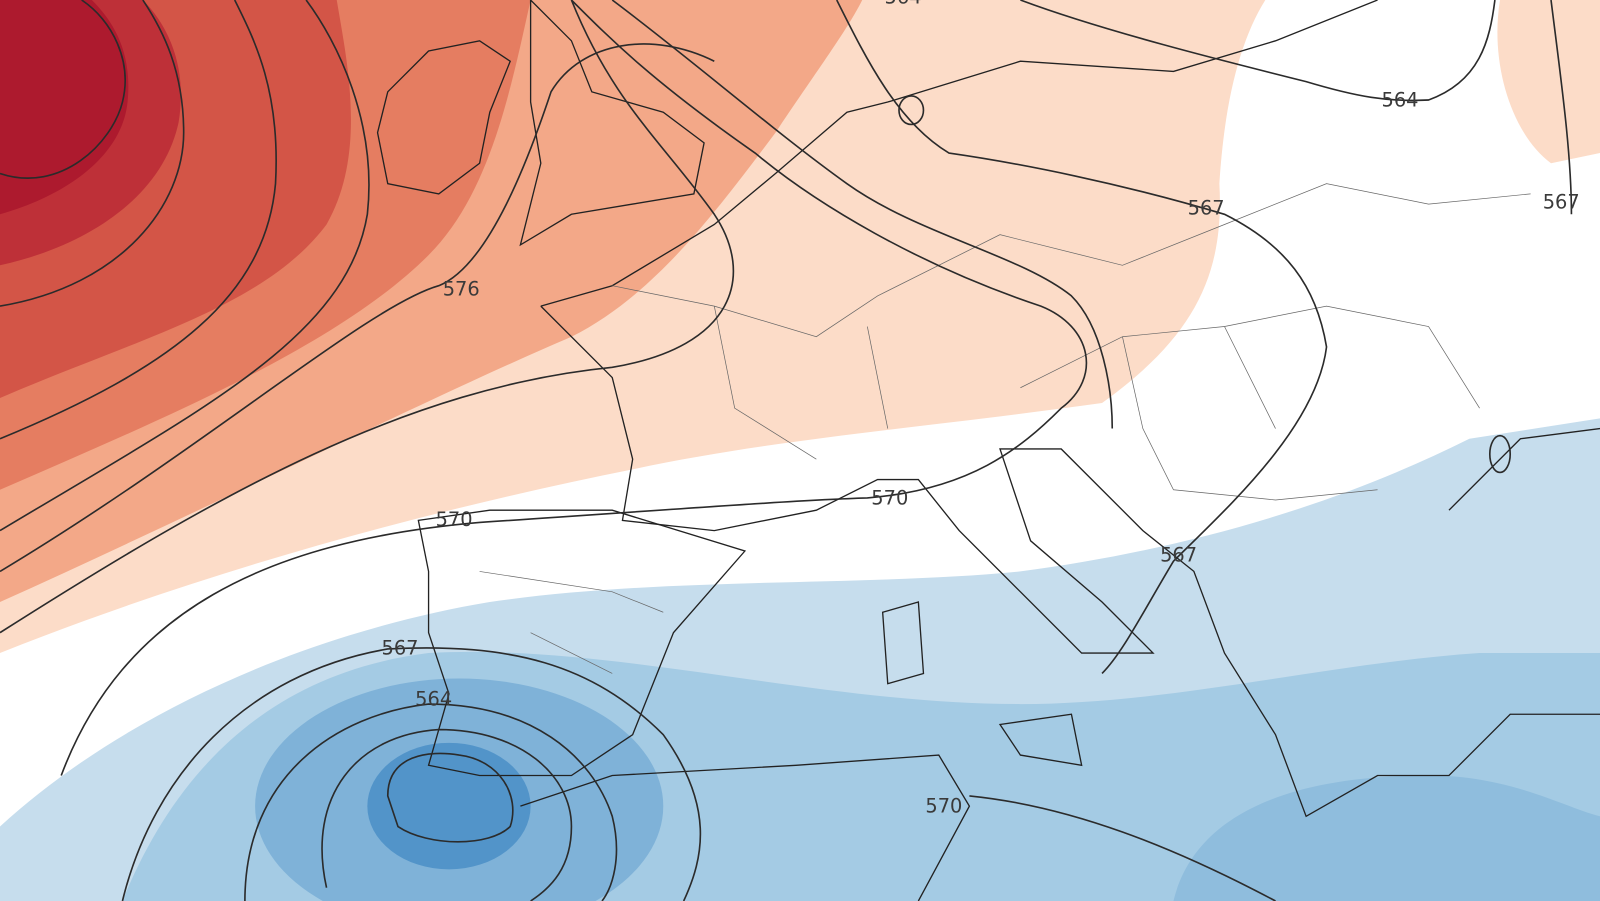 The height and width of the screenshot is (901, 1600). Describe the element at coordinates (1548, 82) in the screenshot. I see `peach-area` at that location.